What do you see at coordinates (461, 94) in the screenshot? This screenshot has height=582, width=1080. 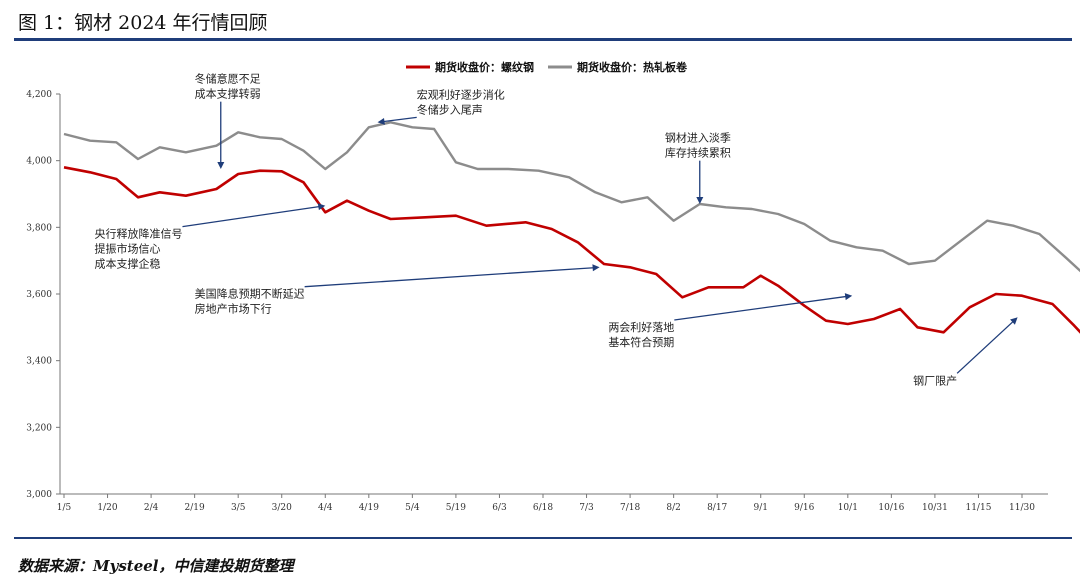 I see `annotation-text: 宏观利好逐步消化` at bounding box center [461, 94].